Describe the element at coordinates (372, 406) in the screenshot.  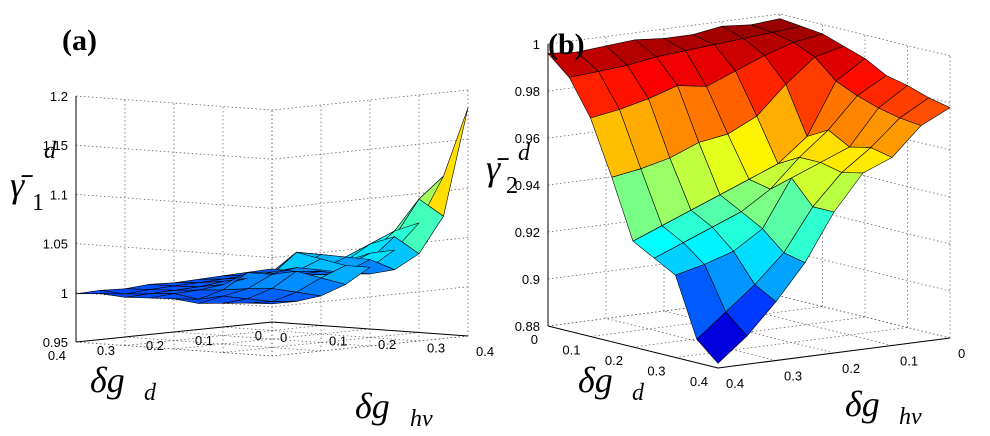
I see `y-axis-symbol-a: δg` at that location.